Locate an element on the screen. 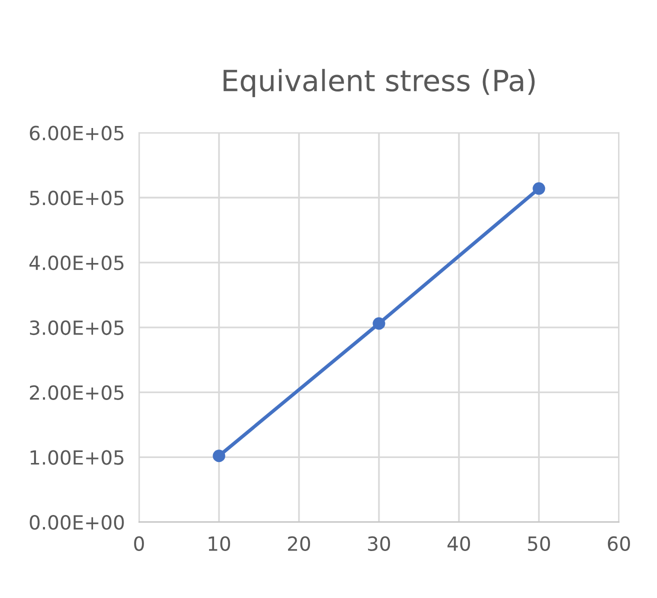 Image resolution: width=657 pixels, height=598 pixels. chart-title: Equivalent stress (Pa) is located at coordinates (379, 83).